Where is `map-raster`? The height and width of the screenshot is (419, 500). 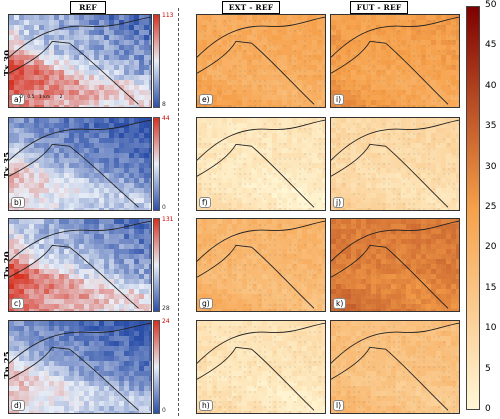
map-raster is located at coordinates (80, 265).